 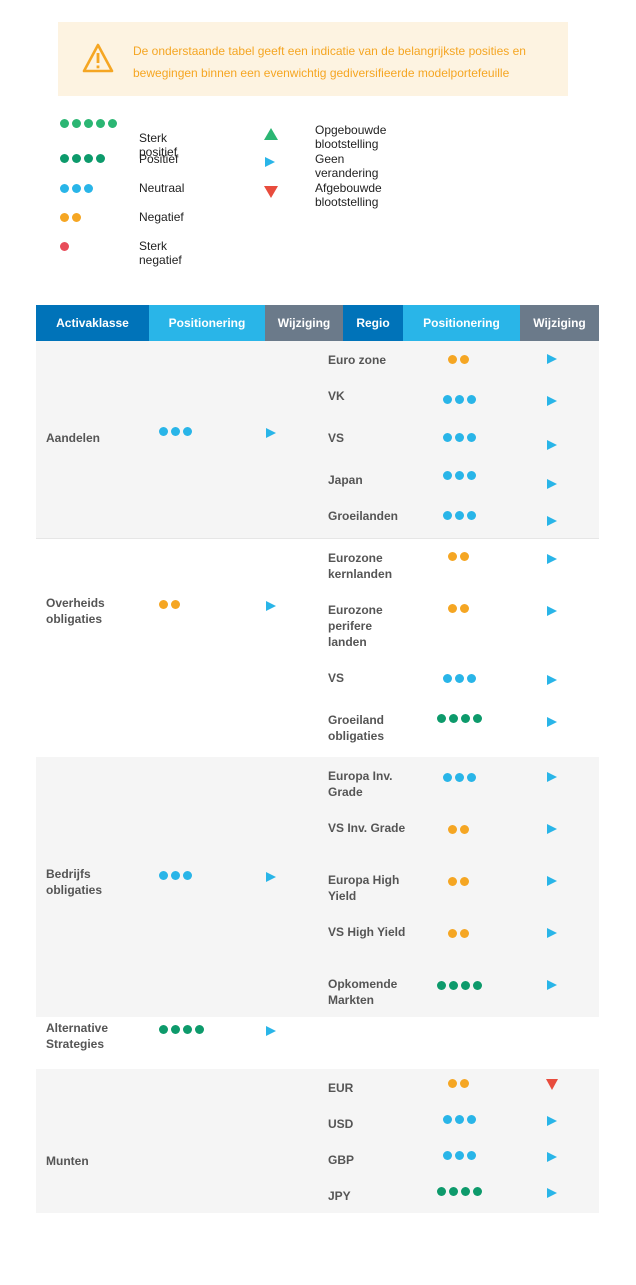 What do you see at coordinates (341, 1088) in the screenshot?
I see `region-label: EUR` at bounding box center [341, 1088].